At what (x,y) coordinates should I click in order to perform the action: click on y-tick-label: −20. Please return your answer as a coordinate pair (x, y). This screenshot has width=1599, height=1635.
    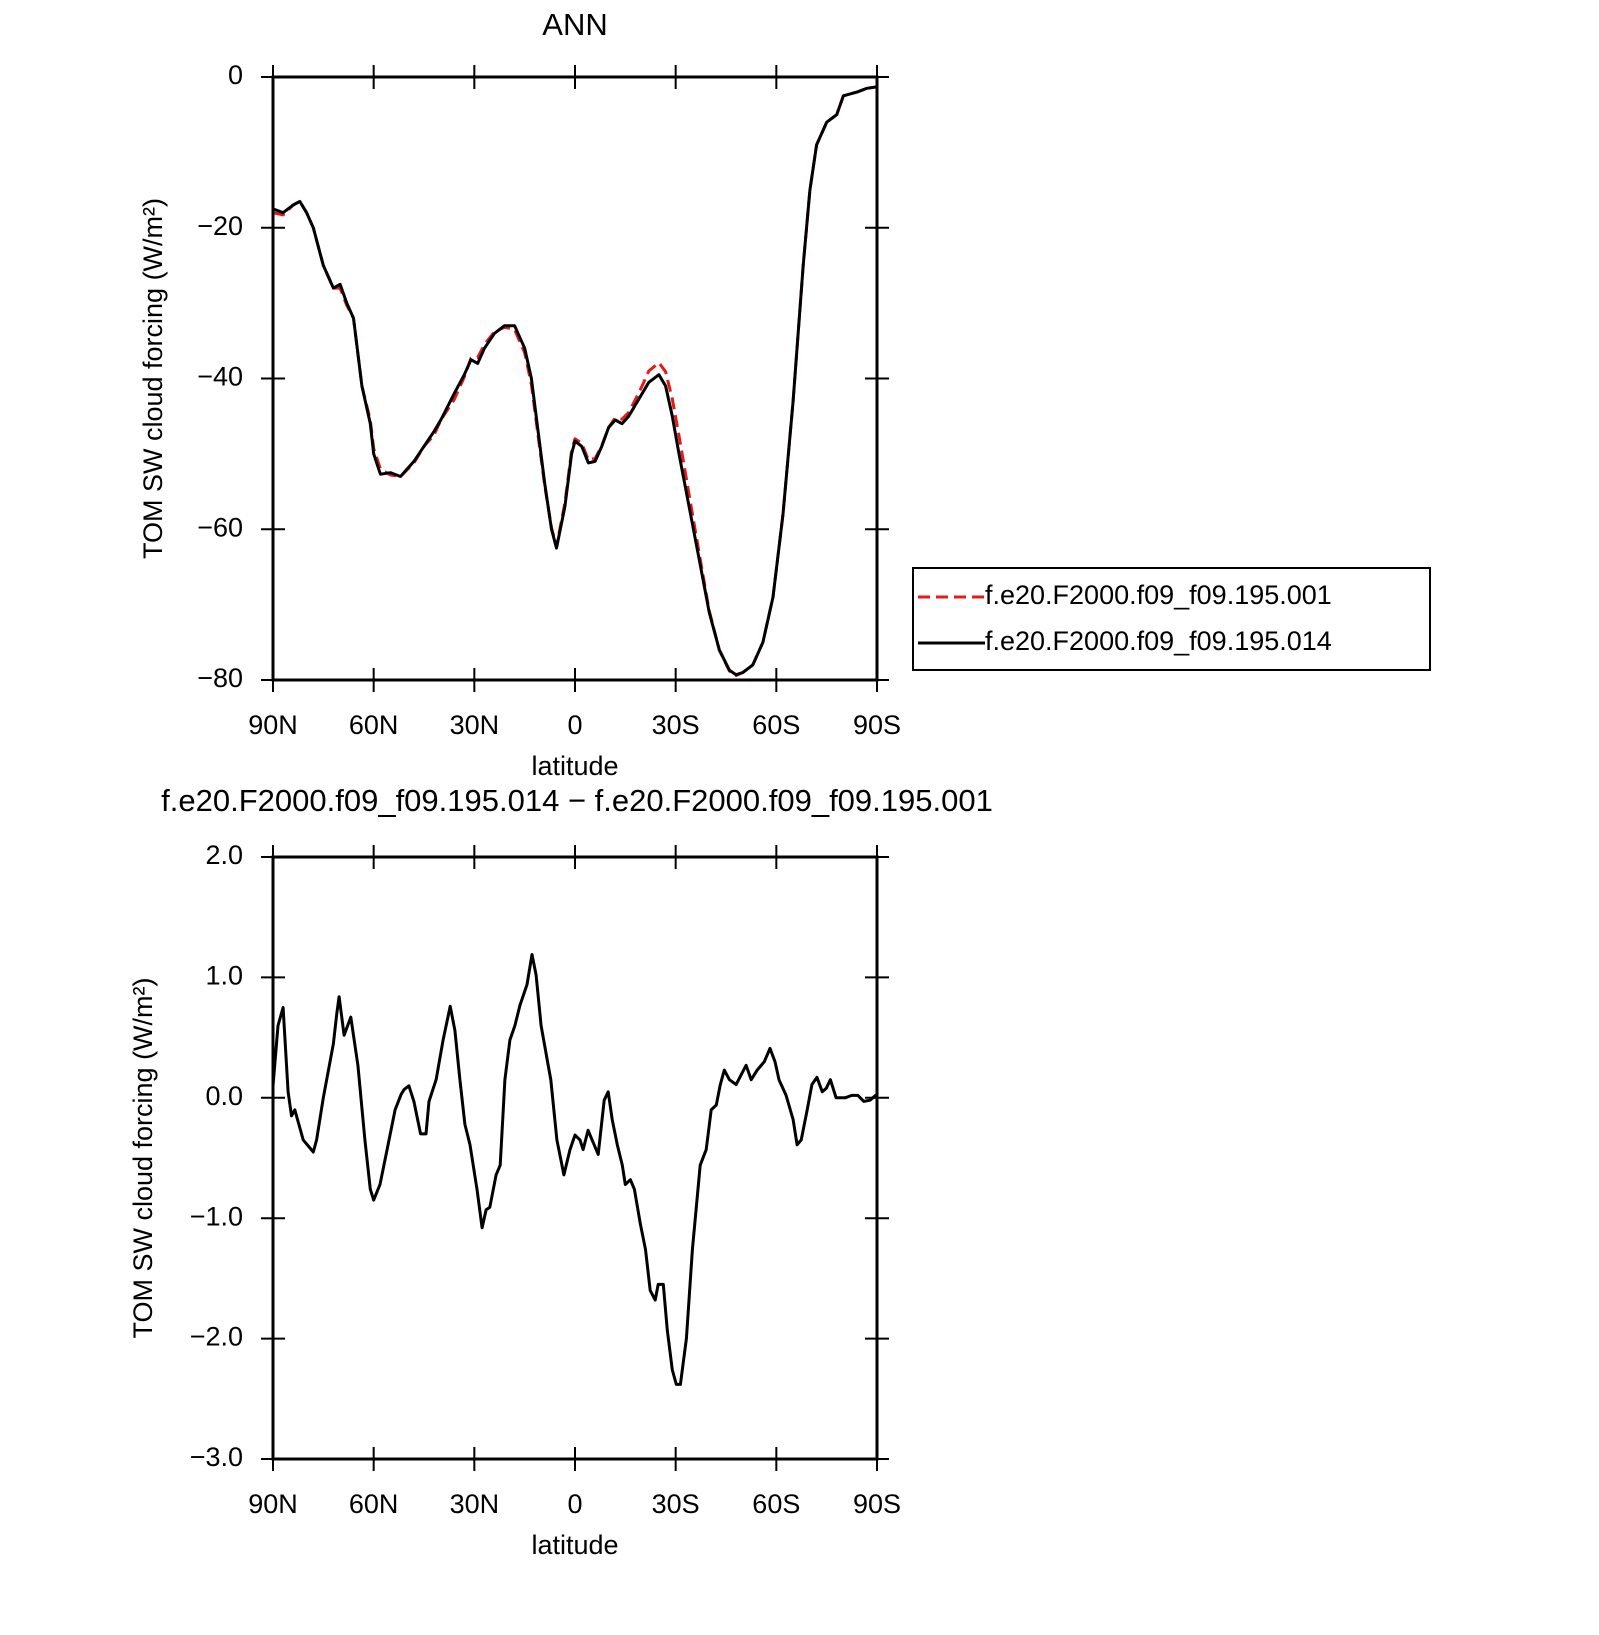
    Looking at the image, I should click on (220, 226).